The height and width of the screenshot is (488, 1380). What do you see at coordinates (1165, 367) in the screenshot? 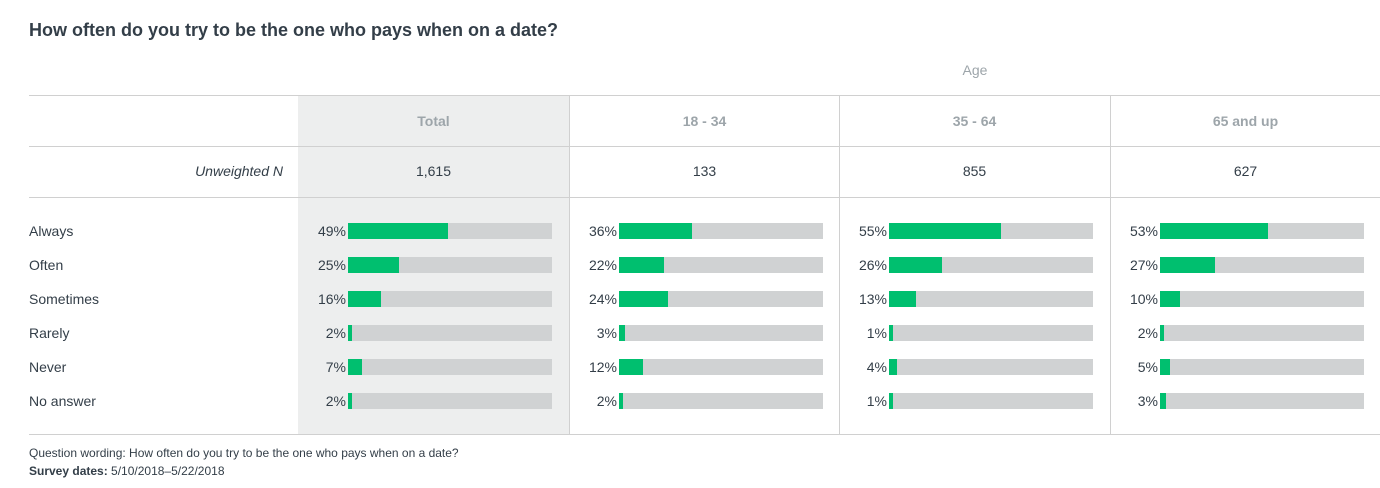
I see `bar-65-and-up-never` at bounding box center [1165, 367].